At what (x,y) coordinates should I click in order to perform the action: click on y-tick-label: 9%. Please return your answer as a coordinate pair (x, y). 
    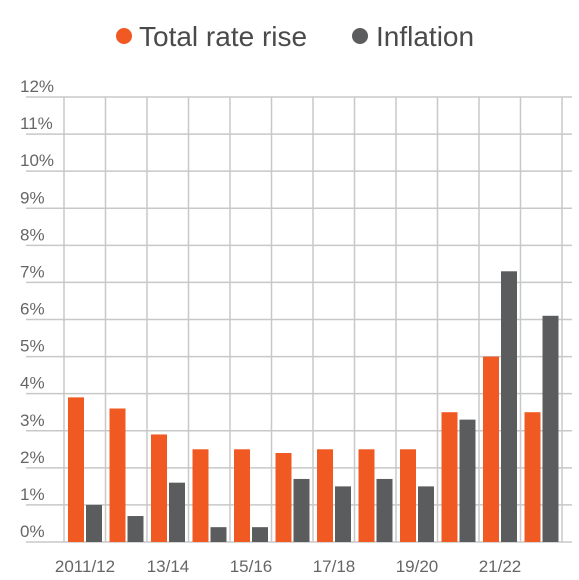
    Looking at the image, I should click on (32, 197).